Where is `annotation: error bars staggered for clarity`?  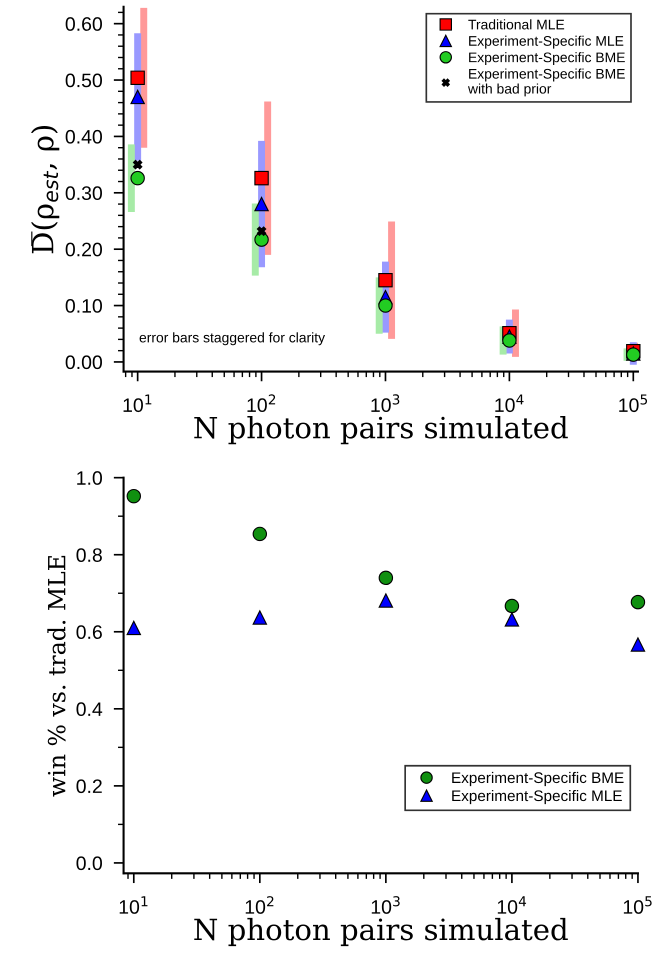
annotation: error bars staggered for clarity is located at coordinates (233, 339).